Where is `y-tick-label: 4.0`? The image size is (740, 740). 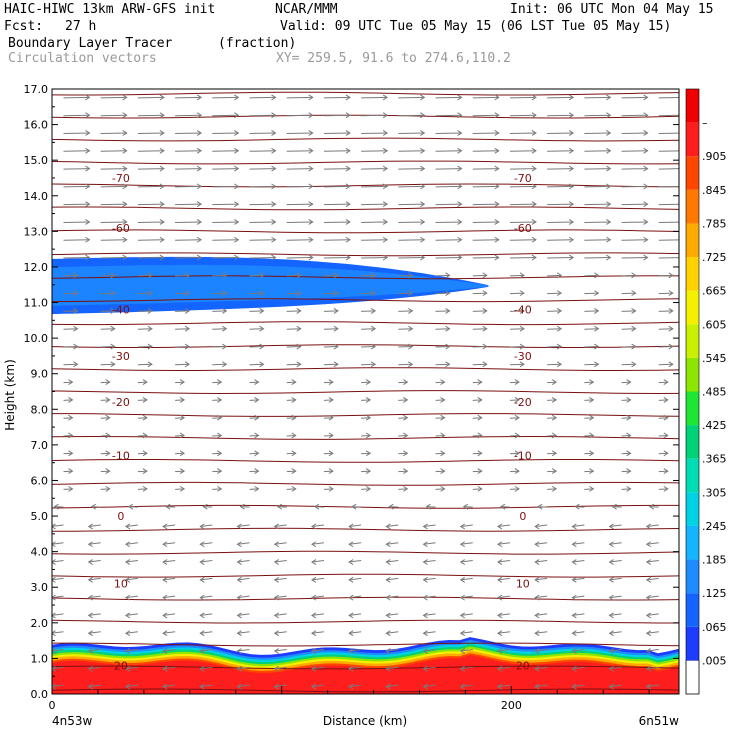 y-tick-label: 4.0 is located at coordinates (40, 552).